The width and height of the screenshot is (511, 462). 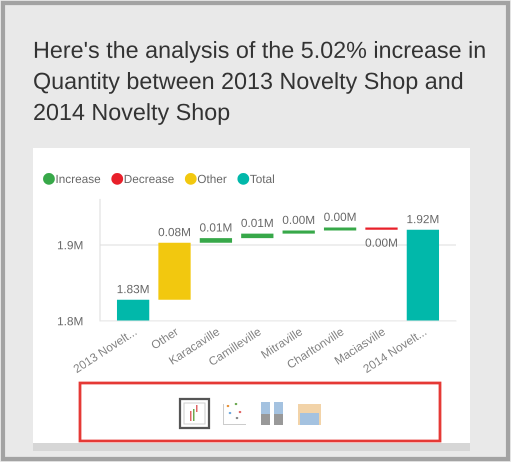 I want to click on legend-label: Decrease, so click(x=149, y=179).